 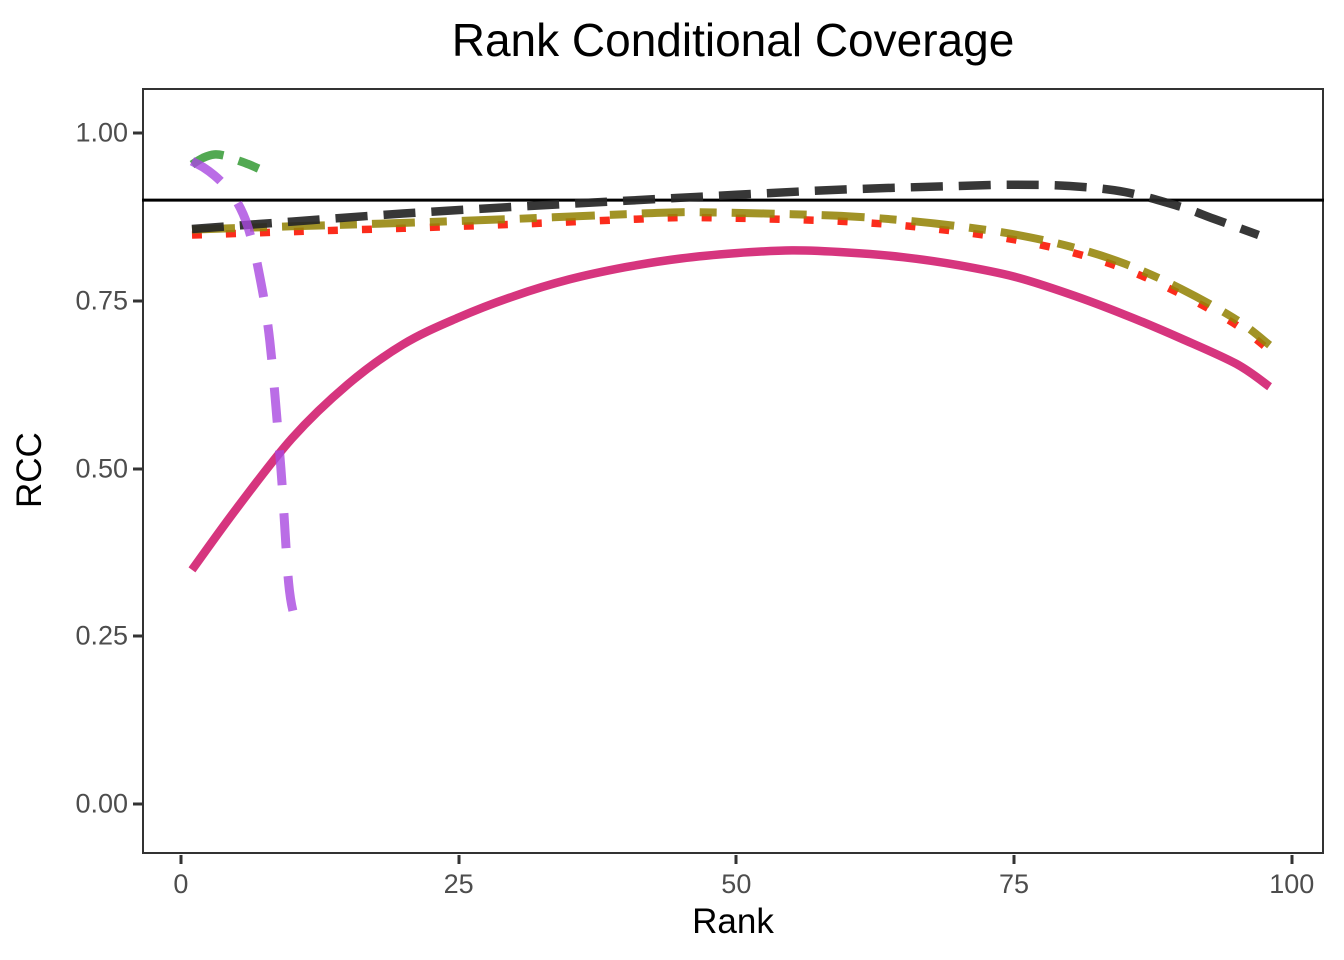 What do you see at coordinates (101, 132) in the screenshot?
I see `y-tick-label: 1.00` at bounding box center [101, 132].